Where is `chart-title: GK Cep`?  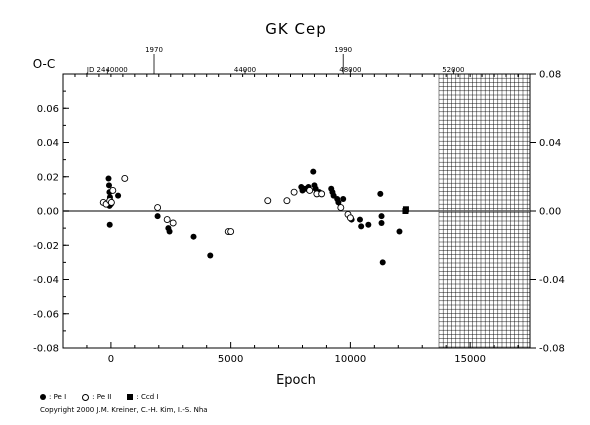 chart-title: GK Cep is located at coordinates (295, 29).